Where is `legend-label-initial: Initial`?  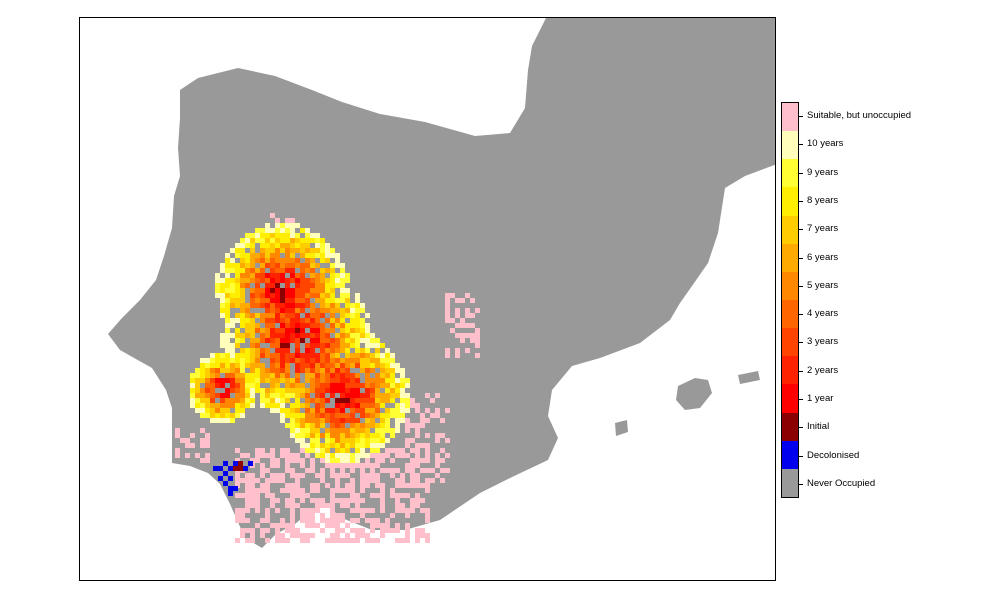 legend-label-initial: Initial is located at coordinates (818, 426).